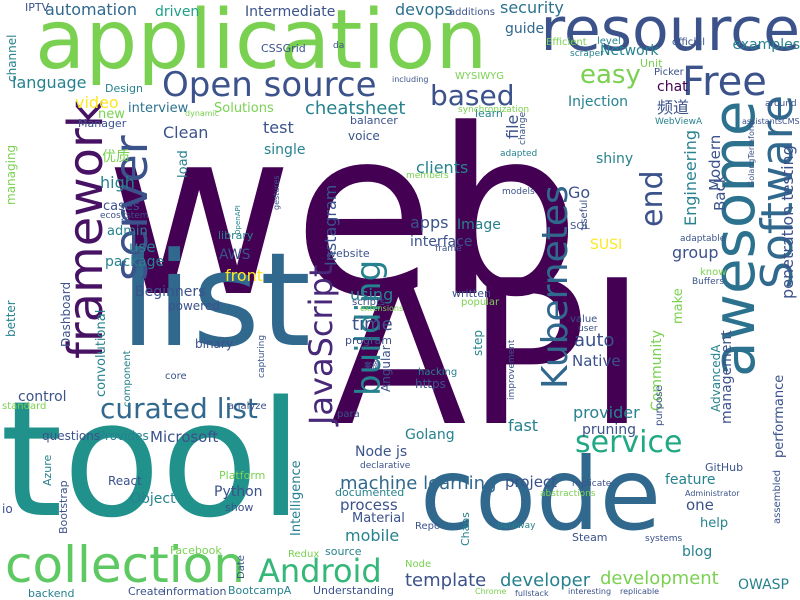  I want to click on word-iptv: IPTV, so click(37, 7).